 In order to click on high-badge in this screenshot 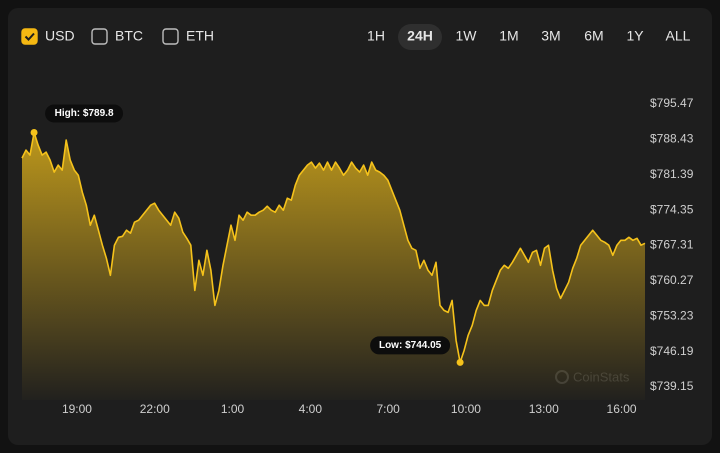, I will do `click(84, 113)`.